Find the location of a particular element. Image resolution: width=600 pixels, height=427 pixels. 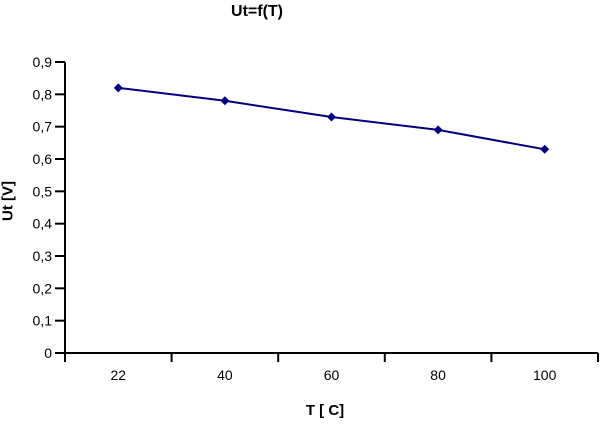

x-tick-label: 60 is located at coordinates (332, 375).